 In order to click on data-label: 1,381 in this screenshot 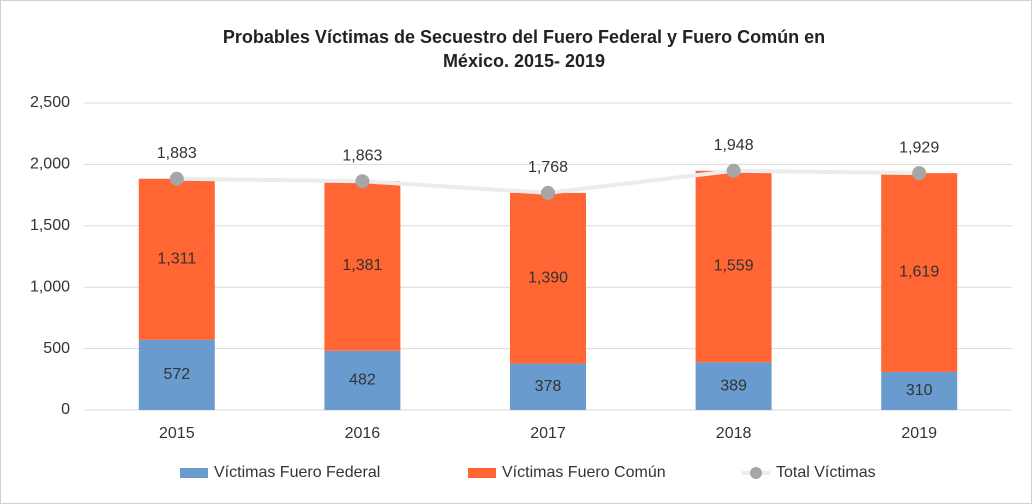, I will do `click(362, 265)`.